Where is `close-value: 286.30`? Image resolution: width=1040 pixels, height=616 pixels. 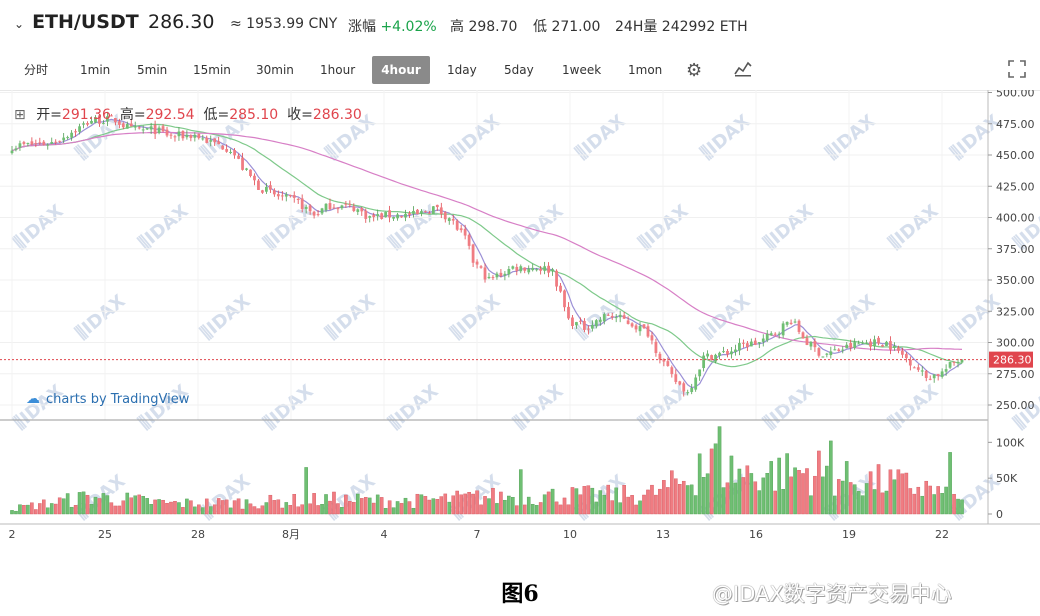 close-value: 286.30 is located at coordinates (337, 115).